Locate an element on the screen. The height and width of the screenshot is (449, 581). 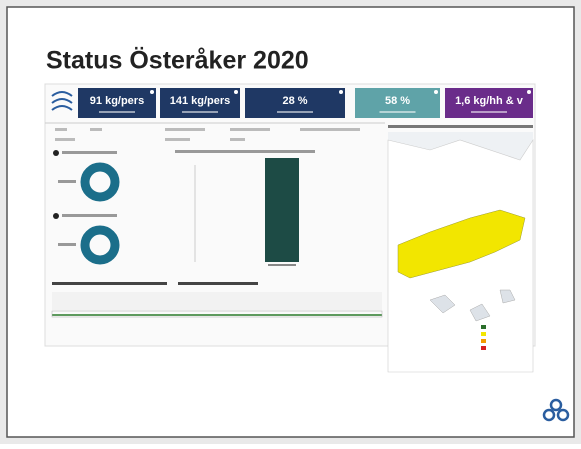
brand-logo is located at coordinates (556, 410).